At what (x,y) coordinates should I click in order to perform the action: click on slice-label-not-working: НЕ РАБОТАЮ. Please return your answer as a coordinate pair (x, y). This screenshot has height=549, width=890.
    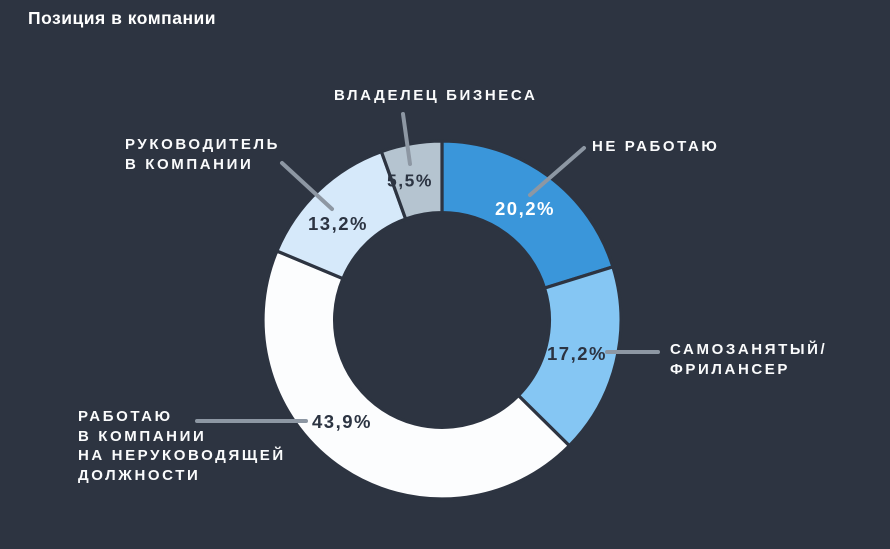
    Looking at the image, I should click on (656, 146).